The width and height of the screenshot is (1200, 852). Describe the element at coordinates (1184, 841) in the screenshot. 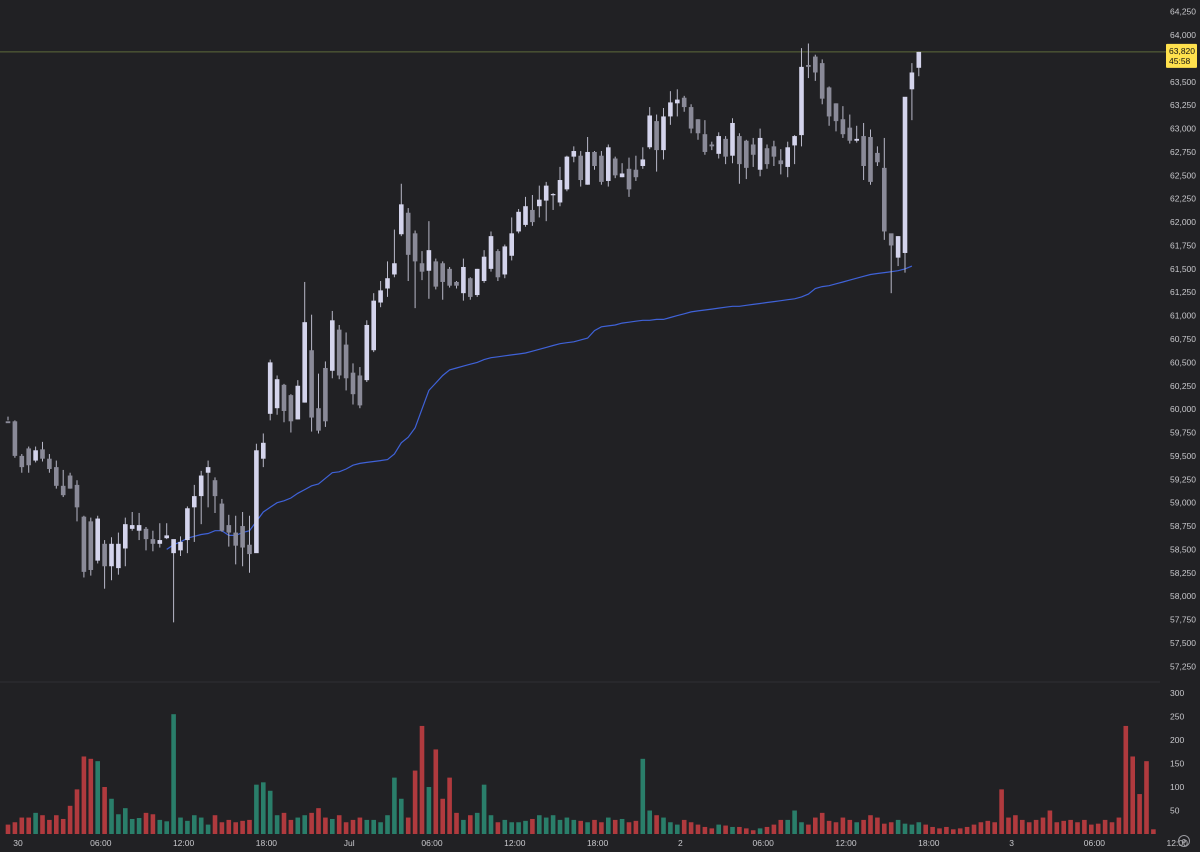

I see `settings-icon` at that location.